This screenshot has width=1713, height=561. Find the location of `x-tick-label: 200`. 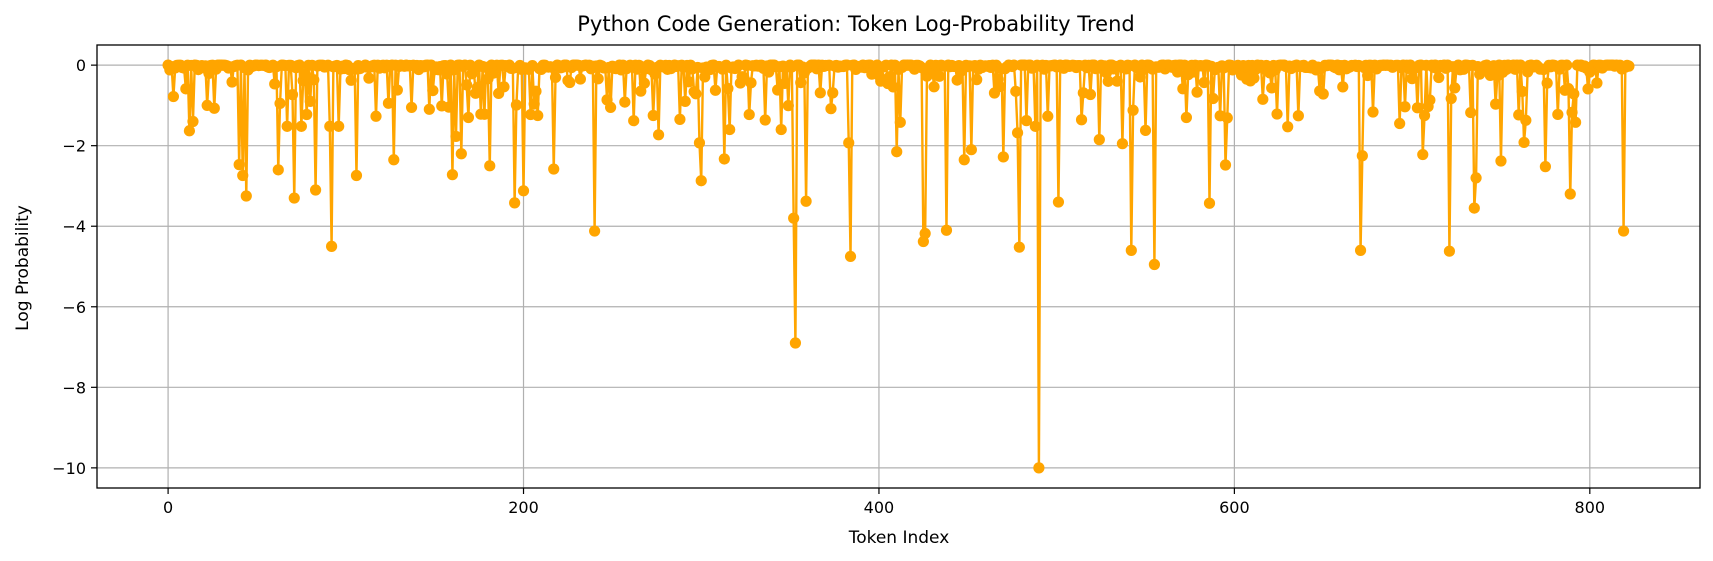

x-tick-label: 200 is located at coordinates (523, 507).